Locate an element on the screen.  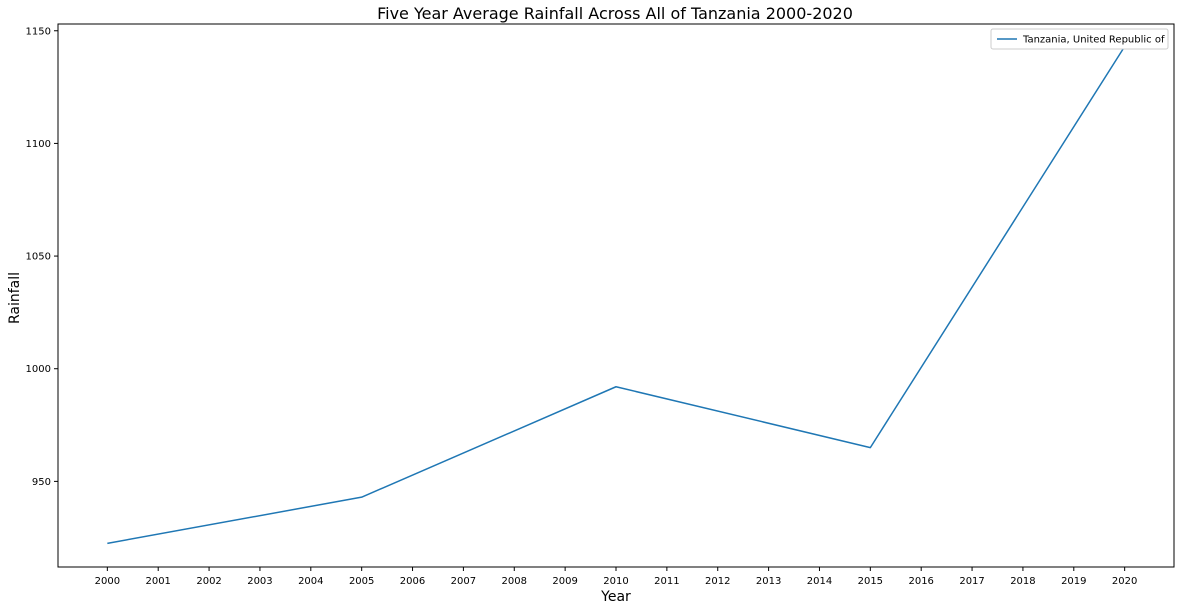
y-tick-label: 1100 is located at coordinates (38, 144).